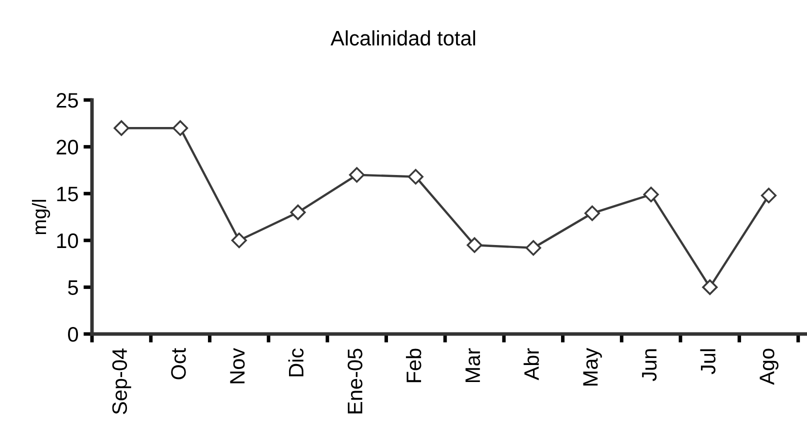  I want to click on y-tick-label: 5, so click(73, 287).